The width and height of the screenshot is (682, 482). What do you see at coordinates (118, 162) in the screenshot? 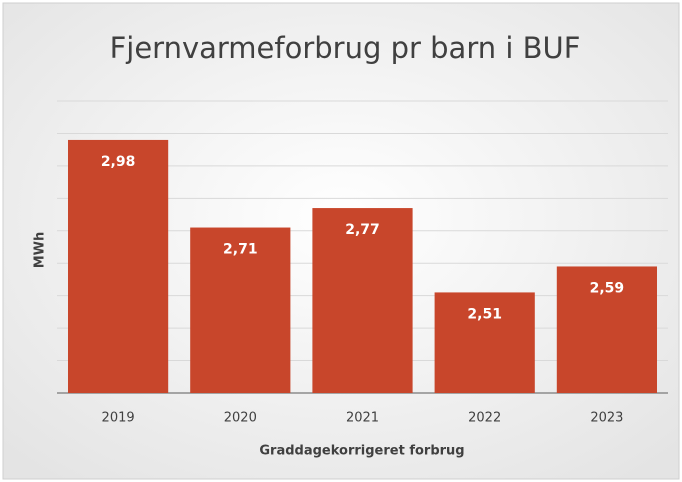
I see `value-label: 2,98` at bounding box center [118, 162].